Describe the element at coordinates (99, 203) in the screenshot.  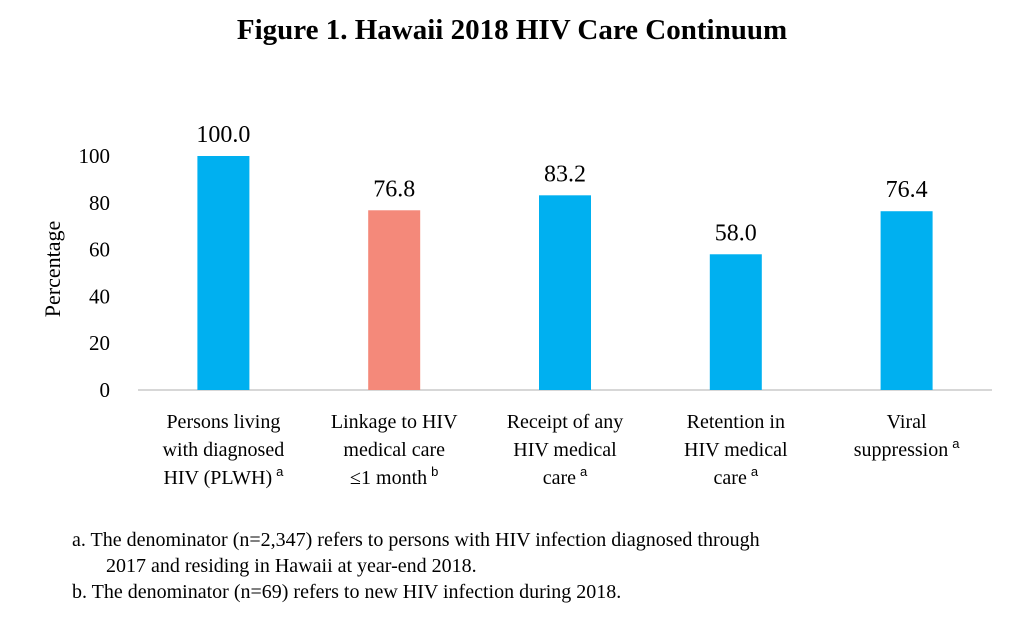
I see `y-tick-label: 80` at that location.